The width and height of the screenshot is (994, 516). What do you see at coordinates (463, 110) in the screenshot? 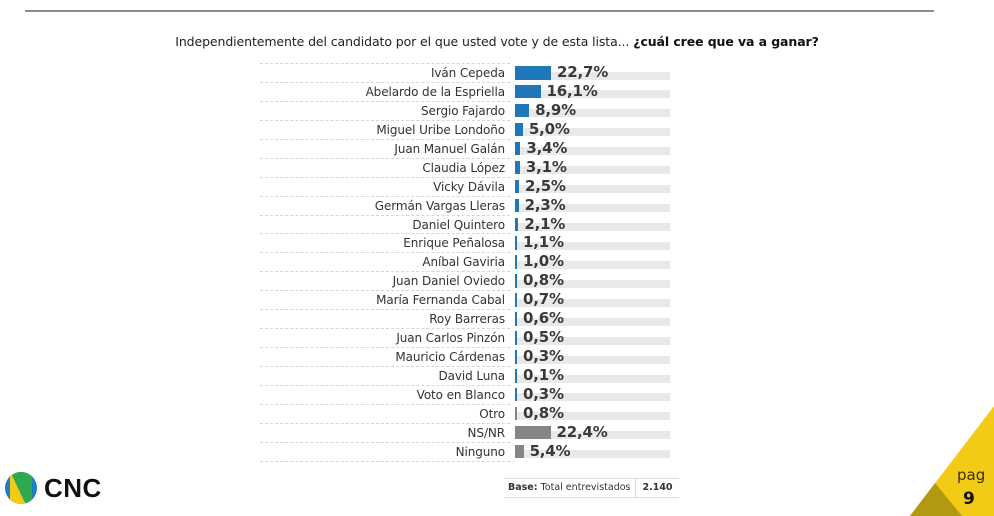
I see `row-label: Sergio Fajardo` at bounding box center [463, 110].